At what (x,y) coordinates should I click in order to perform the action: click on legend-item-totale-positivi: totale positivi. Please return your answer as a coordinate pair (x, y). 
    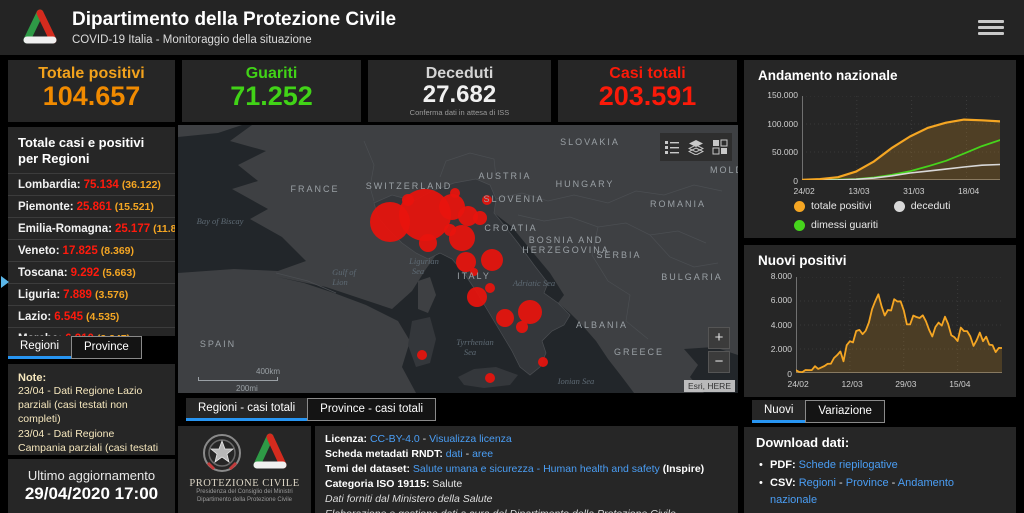
    Looking at the image, I should click on (833, 206).